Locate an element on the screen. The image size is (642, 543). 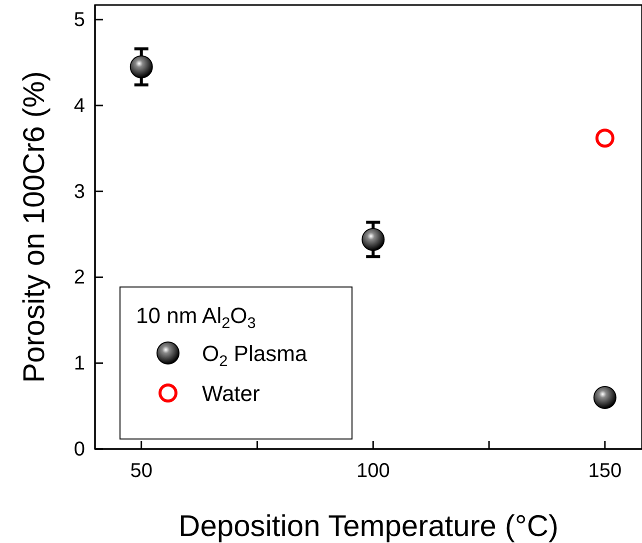
x-tick-label: 100 is located at coordinates (373, 471).